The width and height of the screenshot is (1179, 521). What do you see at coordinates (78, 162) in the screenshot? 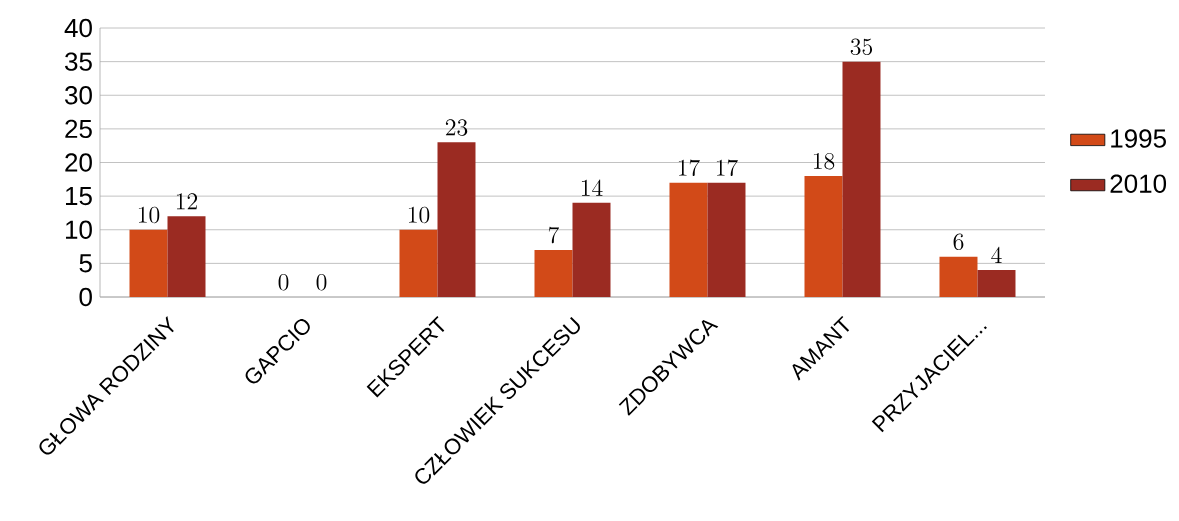
I see `y-tick-label: 20` at bounding box center [78, 162].